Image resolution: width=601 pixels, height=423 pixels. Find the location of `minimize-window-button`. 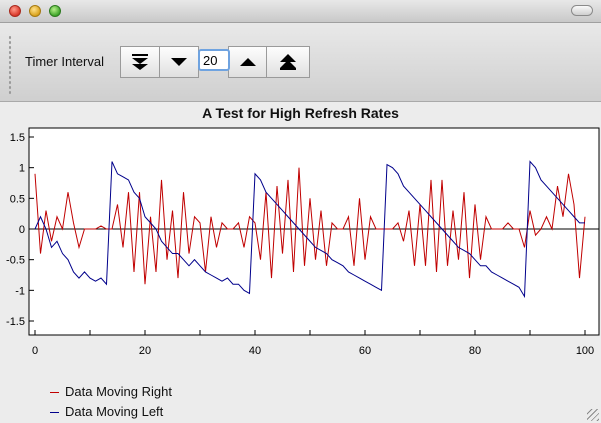

minimize-window-button is located at coordinates (35, 11).